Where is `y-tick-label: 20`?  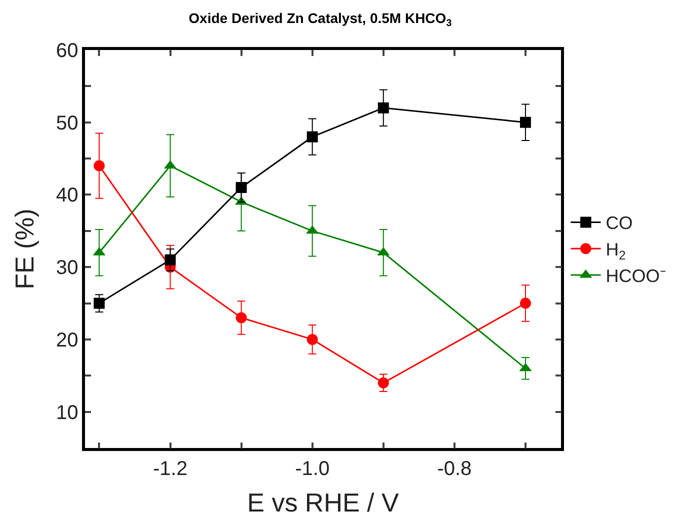
y-tick-label: 20 is located at coordinates (67, 340).